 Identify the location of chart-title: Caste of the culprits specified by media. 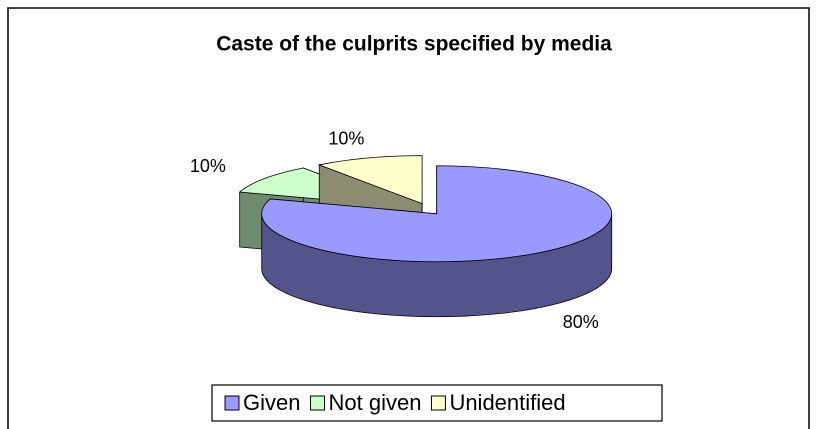
(414, 44).